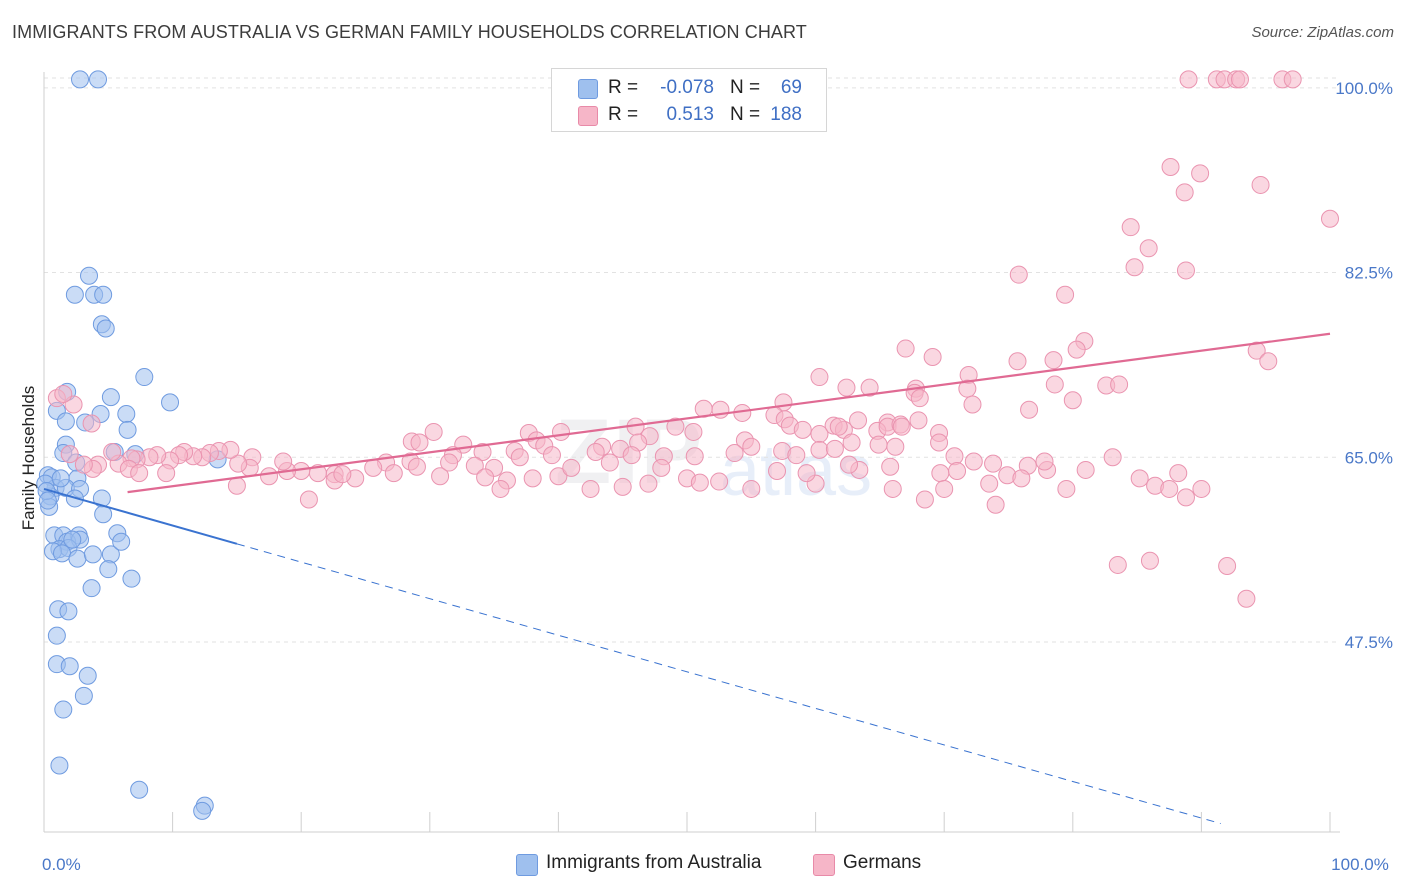 The width and height of the screenshot is (1406, 892). I want to click on source-credit: Source: ZipAtlas.com, so click(1322, 32).